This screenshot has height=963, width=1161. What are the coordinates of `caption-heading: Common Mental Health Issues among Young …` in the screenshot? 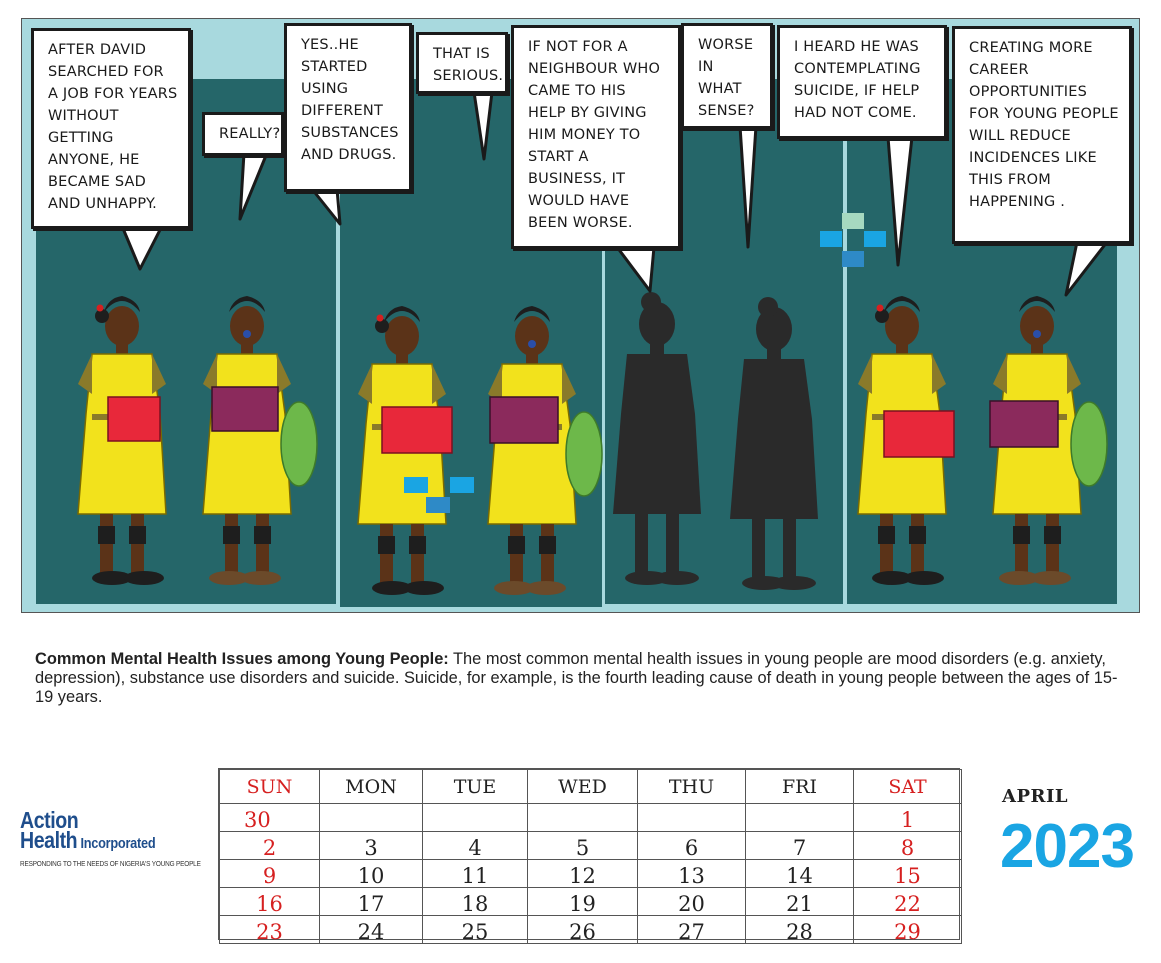 It's located at (242, 659).